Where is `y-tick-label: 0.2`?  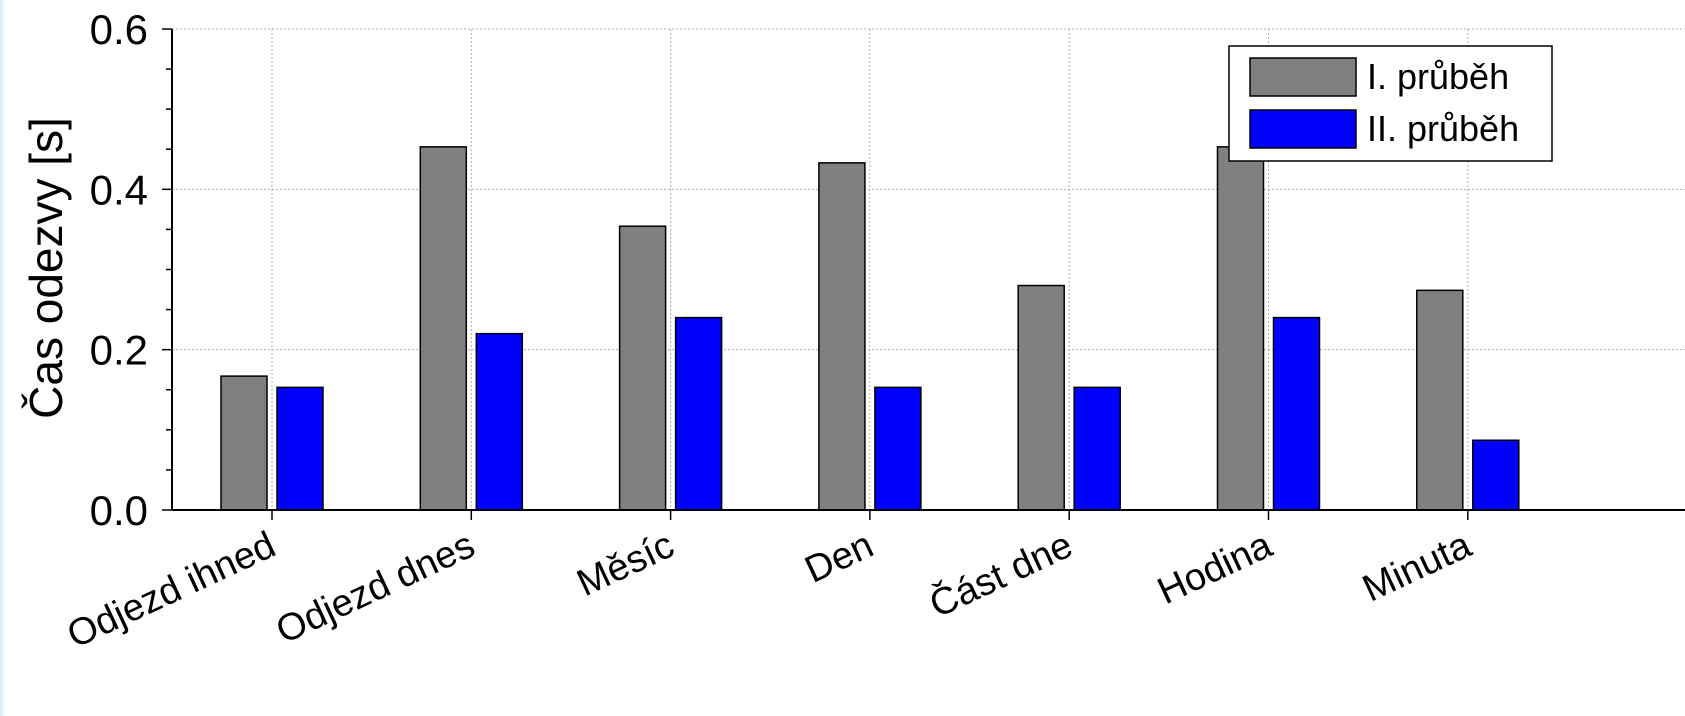
y-tick-label: 0.2 is located at coordinates (119, 350).